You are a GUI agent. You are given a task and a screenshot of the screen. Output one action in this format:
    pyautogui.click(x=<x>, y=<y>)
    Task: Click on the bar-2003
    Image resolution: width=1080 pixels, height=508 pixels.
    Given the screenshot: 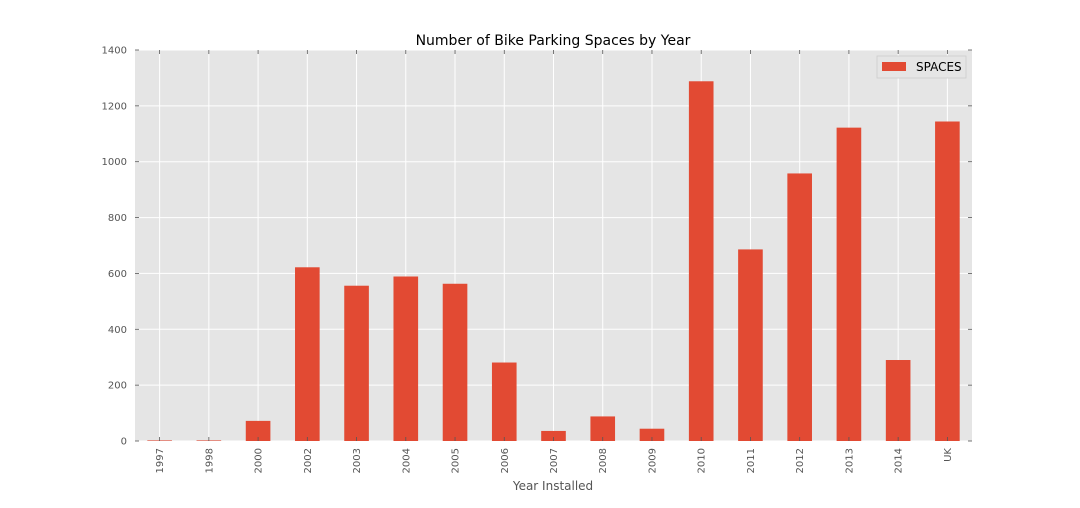 What is the action you would take?
    pyautogui.click(x=356, y=363)
    